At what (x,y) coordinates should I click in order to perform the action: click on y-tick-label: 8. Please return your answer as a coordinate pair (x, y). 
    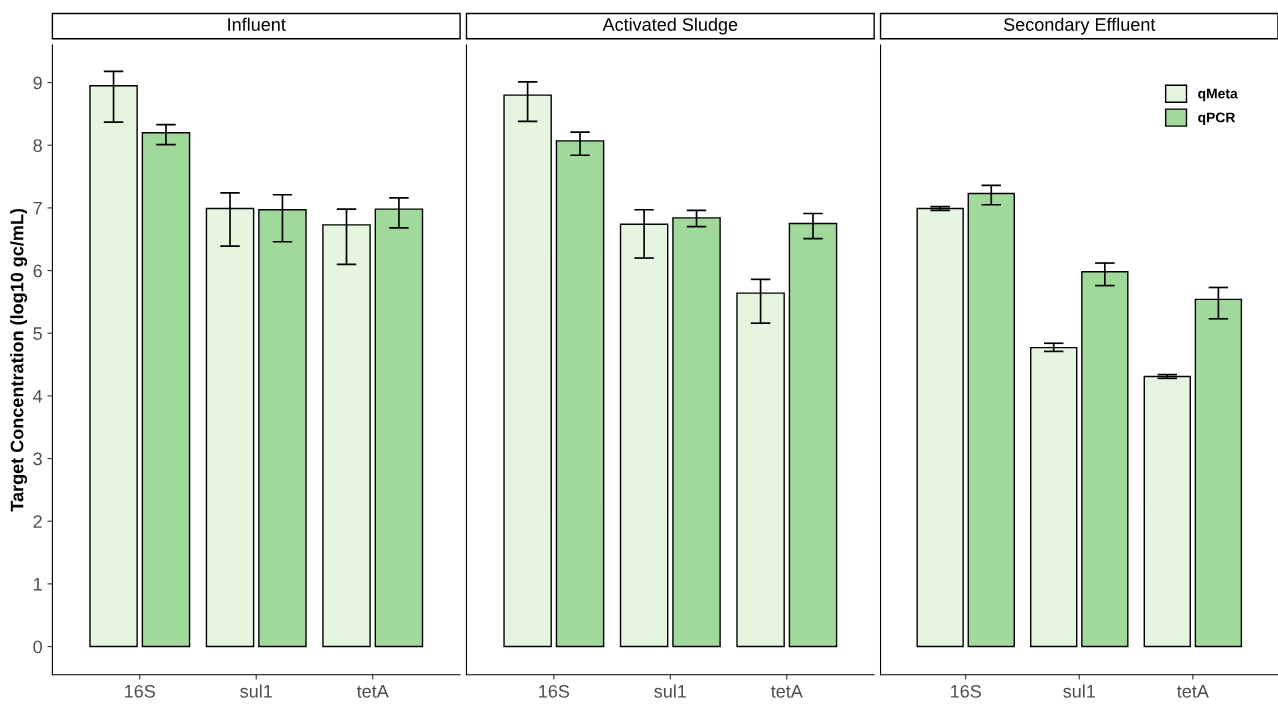
    Looking at the image, I should click on (37, 145).